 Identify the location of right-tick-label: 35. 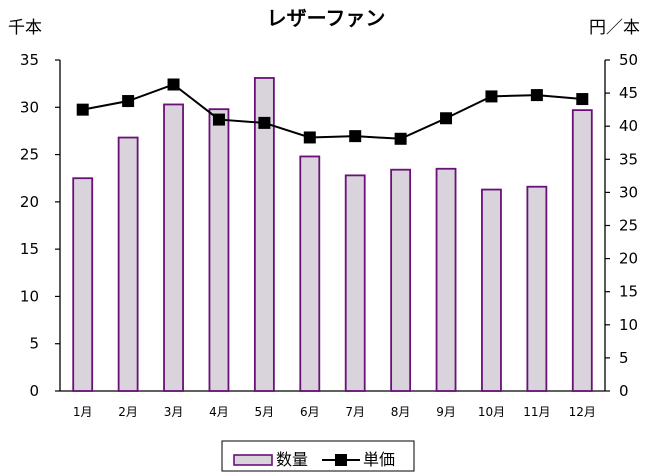
(628, 159).